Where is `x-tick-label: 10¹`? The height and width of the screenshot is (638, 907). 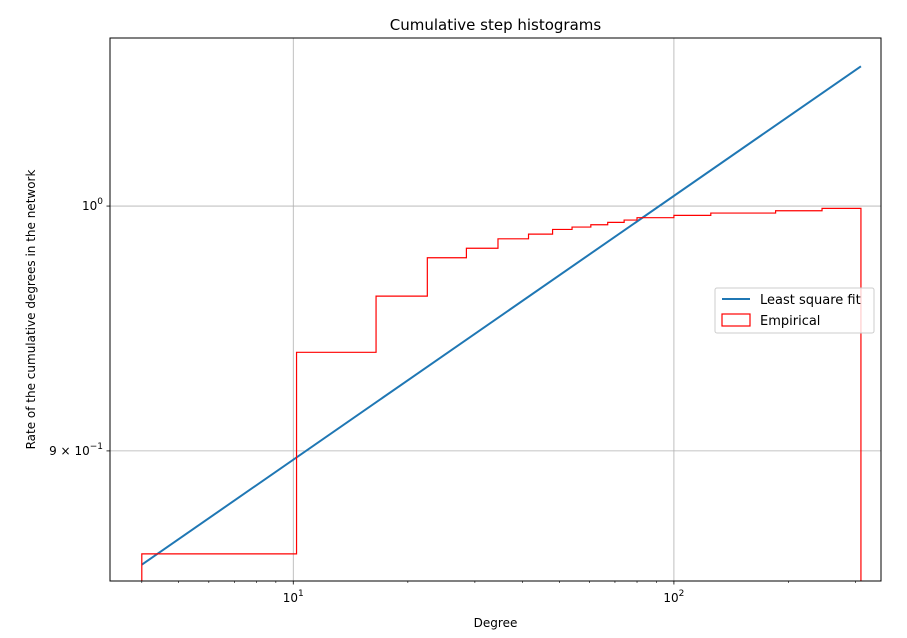
x-tick-label: 10¹ is located at coordinates (293, 597).